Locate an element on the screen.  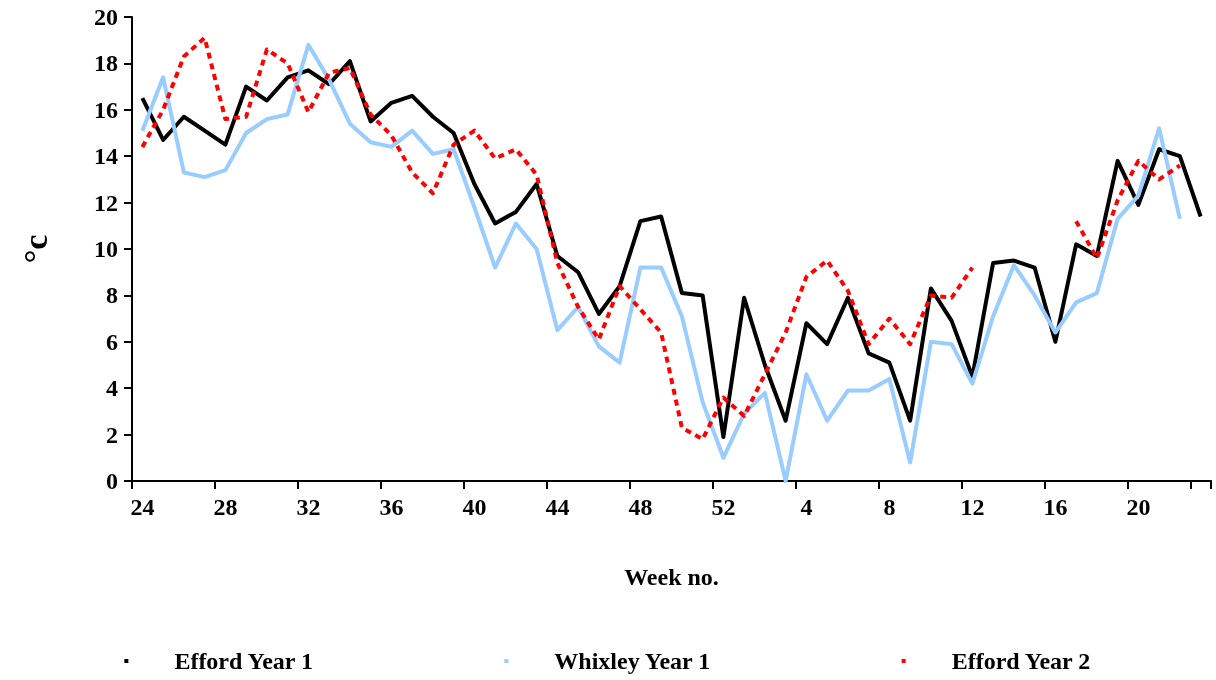
y-axis-title: °c is located at coordinates (35, 249).